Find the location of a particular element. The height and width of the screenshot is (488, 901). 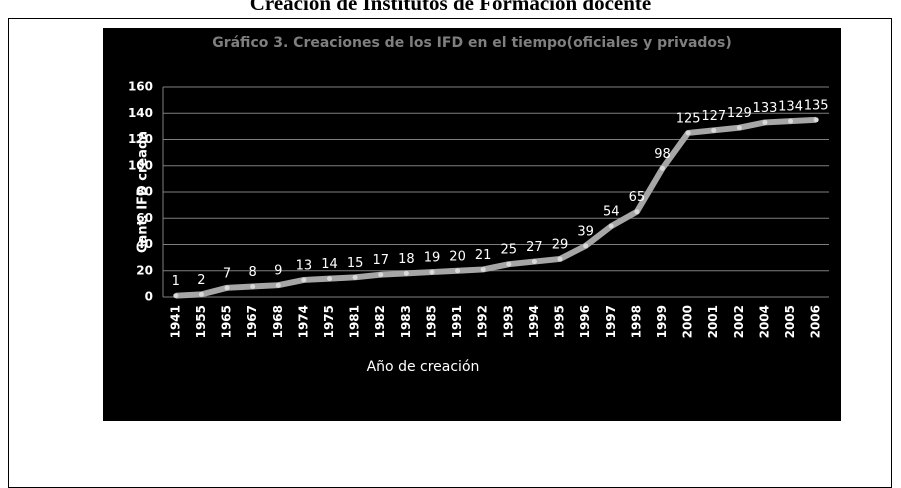

data-label: 18 is located at coordinates (406, 259).